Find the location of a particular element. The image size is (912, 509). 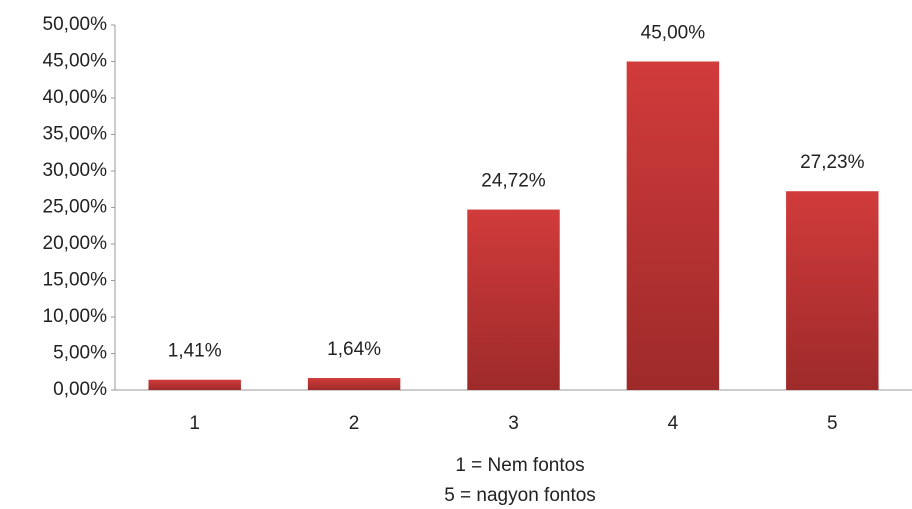

y-tick-label: 15,00% is located at coordinates (75, 280).